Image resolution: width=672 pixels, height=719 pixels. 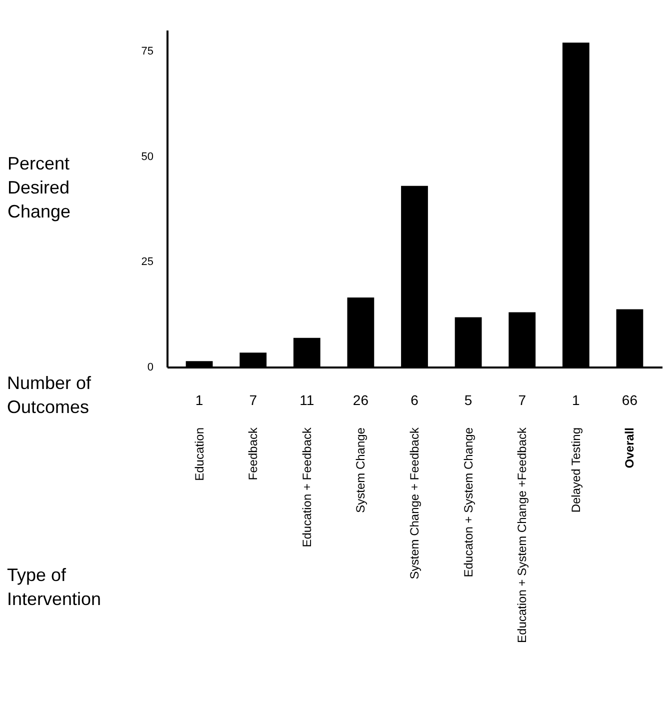 What do you see at coordinates (199, 454) in the screenshot?
I see `x-tick-label: Education` at bounding box center [199, 454].